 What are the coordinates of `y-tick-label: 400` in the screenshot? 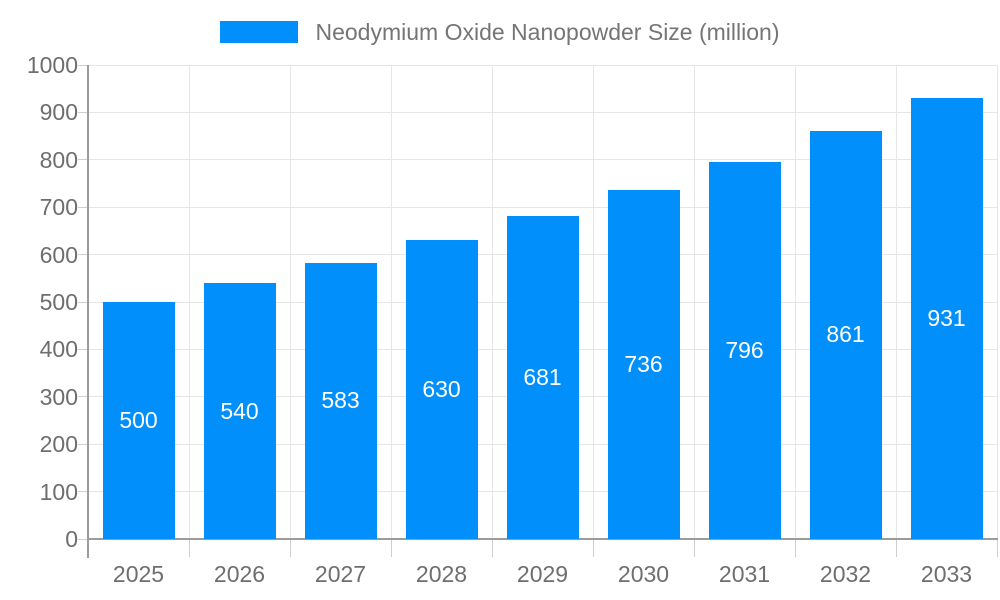 It's located at (58, 349).